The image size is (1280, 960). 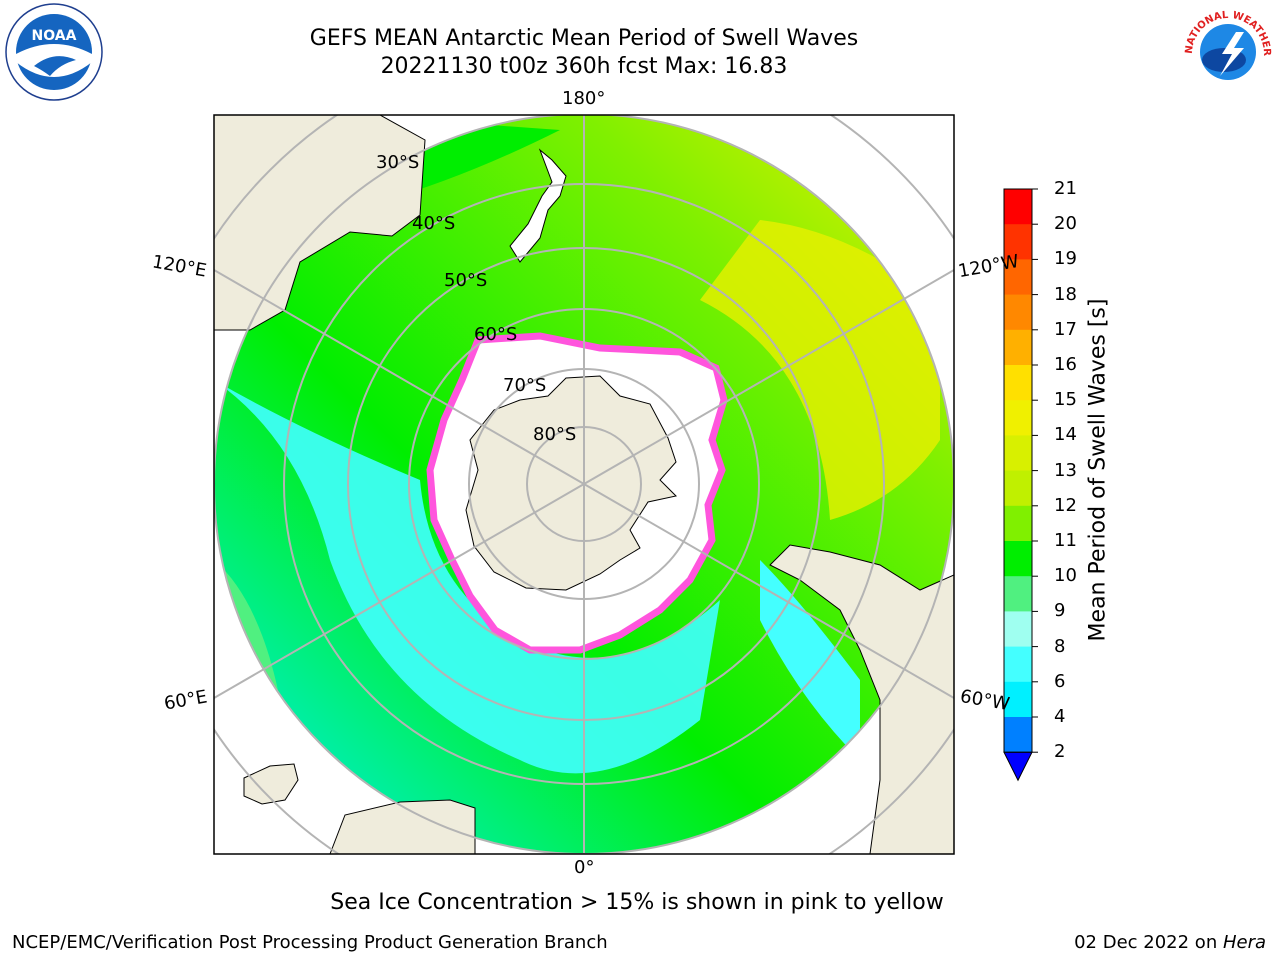 What do you see at coordinates (1065, 540) in the screenshot?
I see `colorbar-tick-label: 11` at bounding box center [1065, 540].